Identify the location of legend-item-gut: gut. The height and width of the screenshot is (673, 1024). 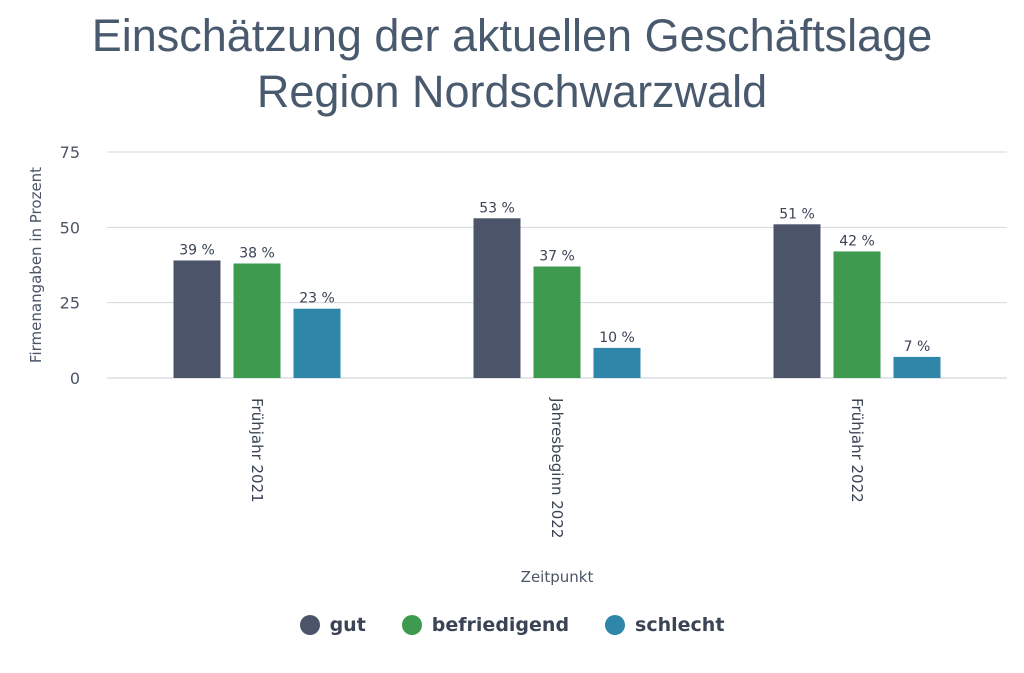
(332, 625).